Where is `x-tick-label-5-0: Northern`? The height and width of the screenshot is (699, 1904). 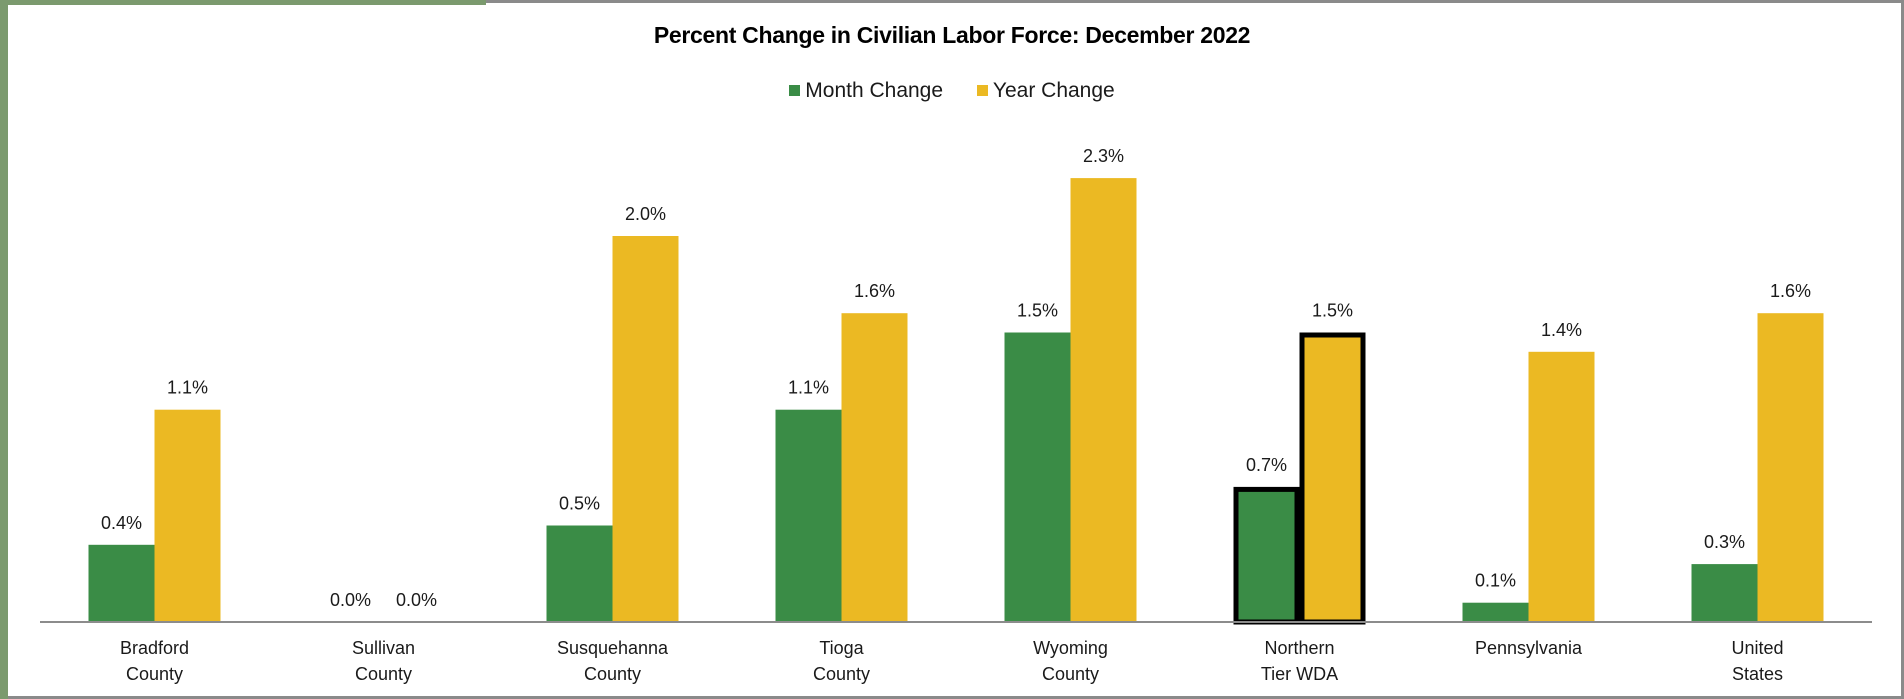
x-tick-label-5-0: Northern is located at coordinates (1299, 648).